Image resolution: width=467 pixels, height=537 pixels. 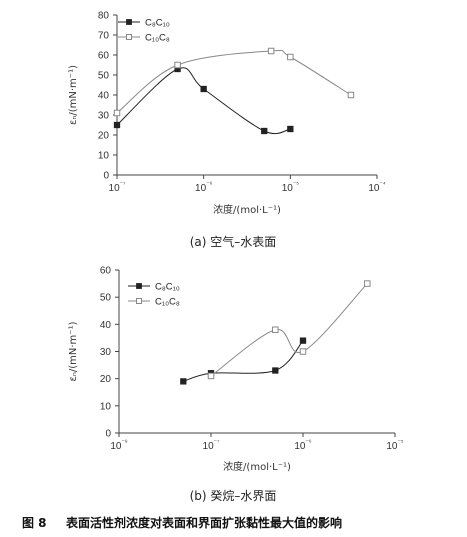 What do you see at coordinates (233, 241) in the screenshot?
I see `subcaption-a: (a) 空气–水表面` at bounding box center [233, 241].